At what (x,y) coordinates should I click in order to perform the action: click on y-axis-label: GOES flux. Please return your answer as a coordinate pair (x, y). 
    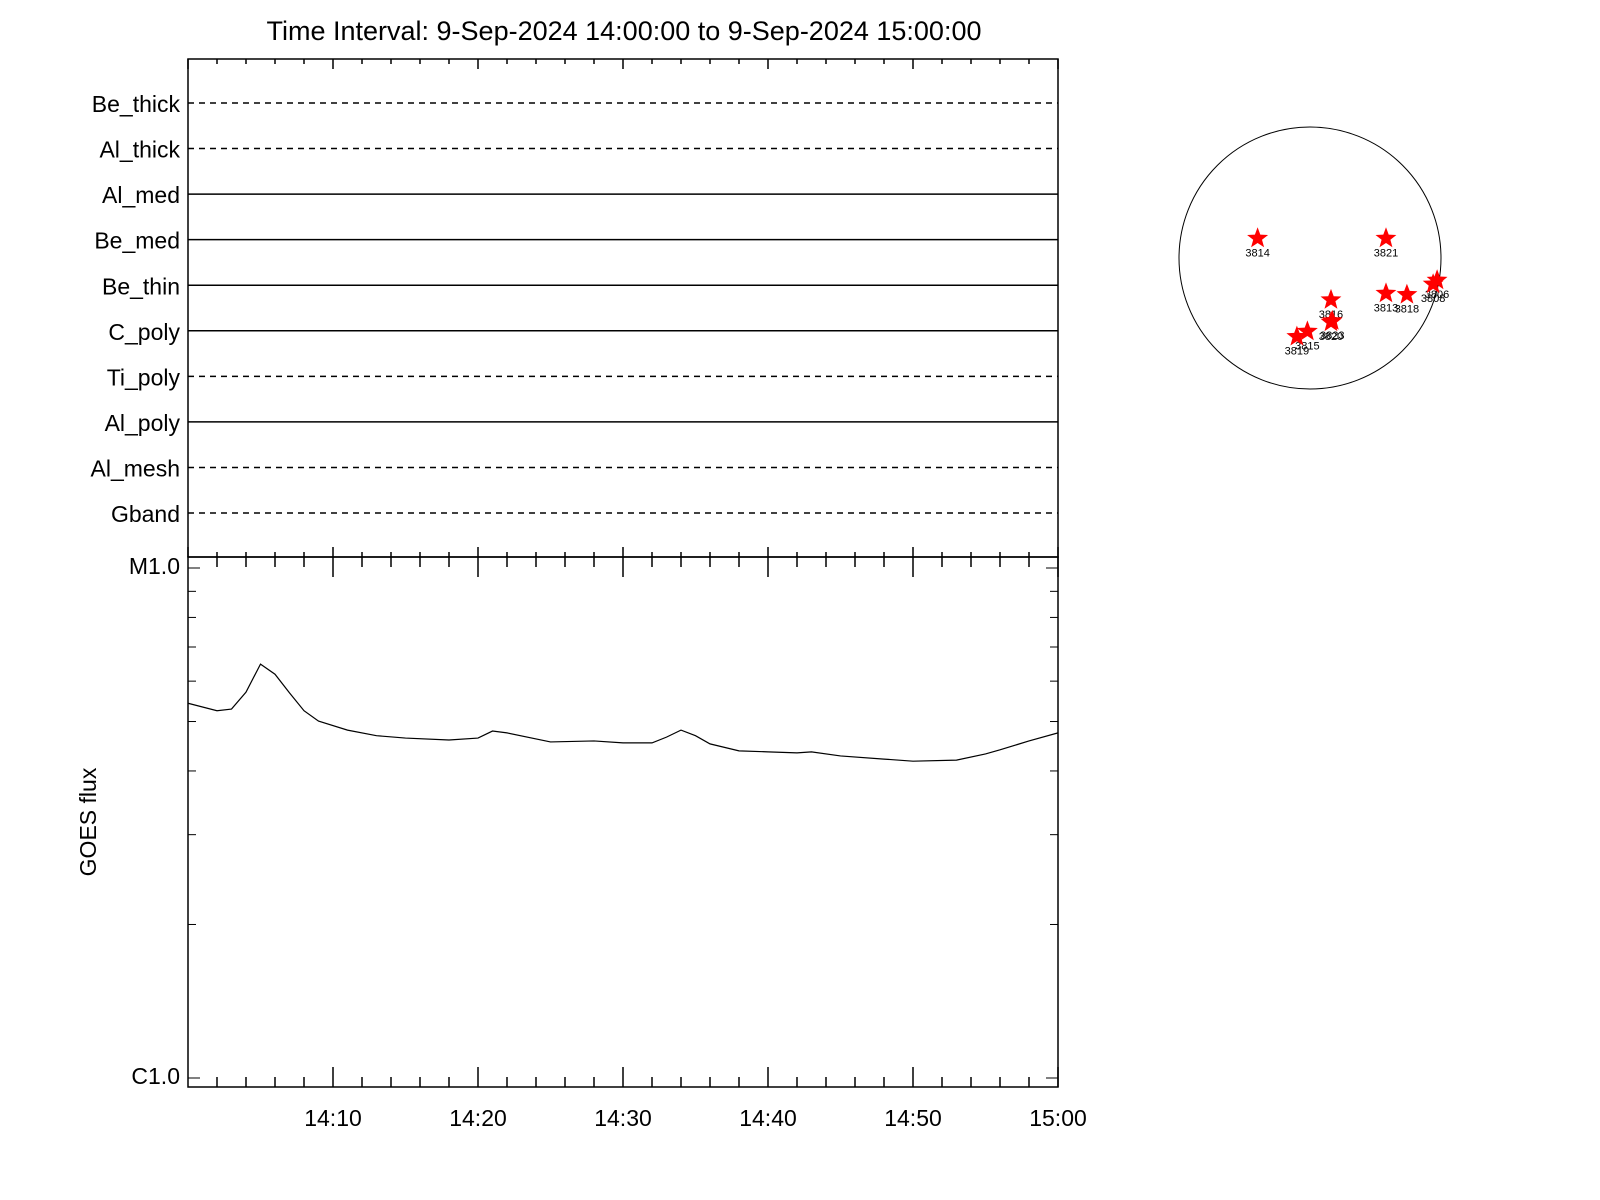
    Looking at the image, I should click on (88, 821).